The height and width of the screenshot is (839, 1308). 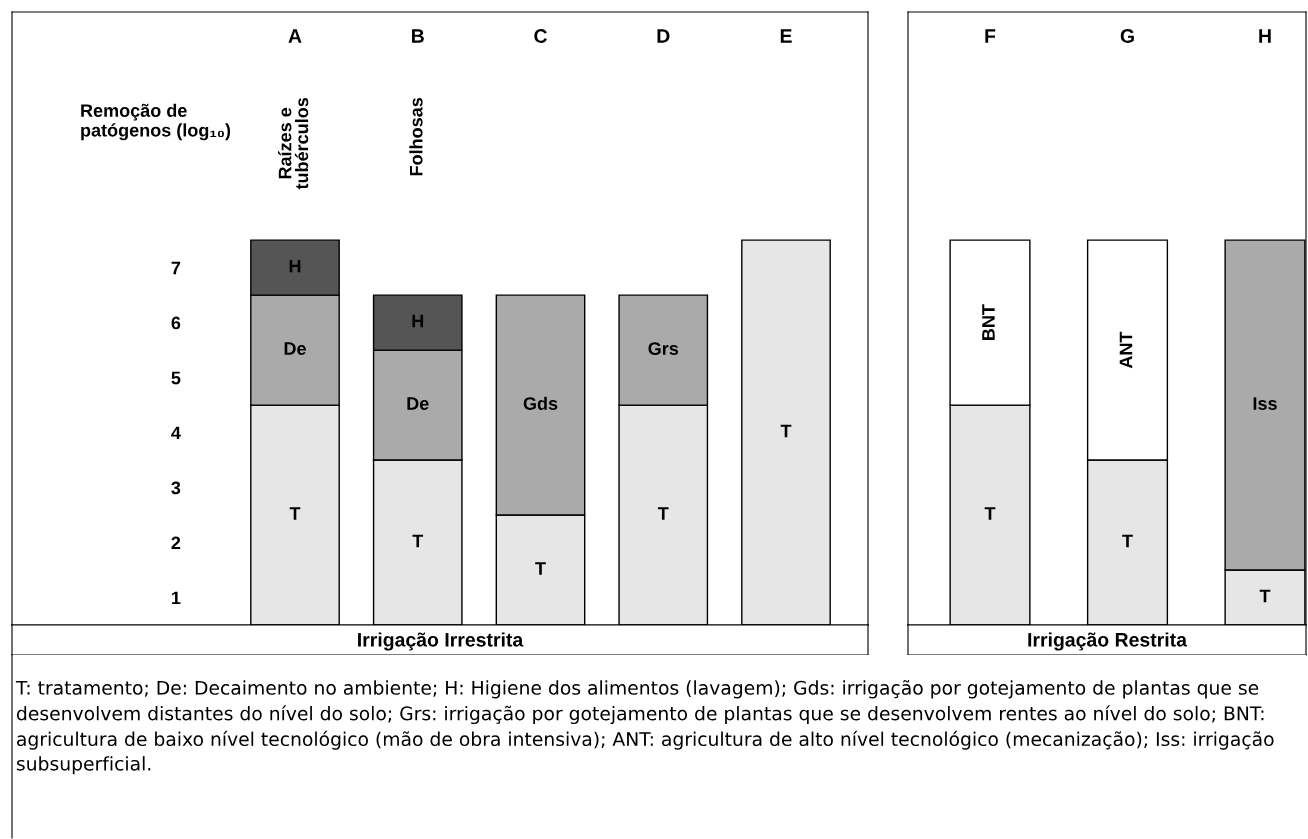 What do you see at coordinates (156, 122) in the screenshot?
I see `y-axis-title: Remoção de patógenos (log₁₀)` at bounding box center [156, 122].